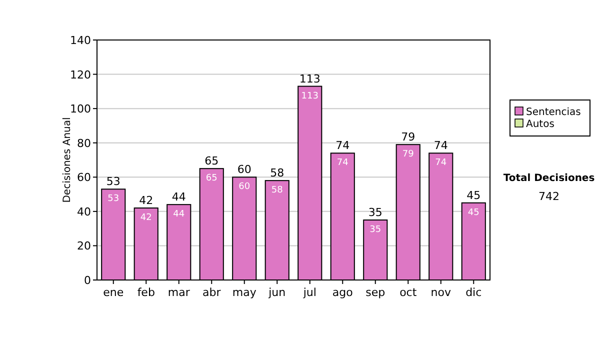  I want to click on total-label: 65, so click(211, 161).